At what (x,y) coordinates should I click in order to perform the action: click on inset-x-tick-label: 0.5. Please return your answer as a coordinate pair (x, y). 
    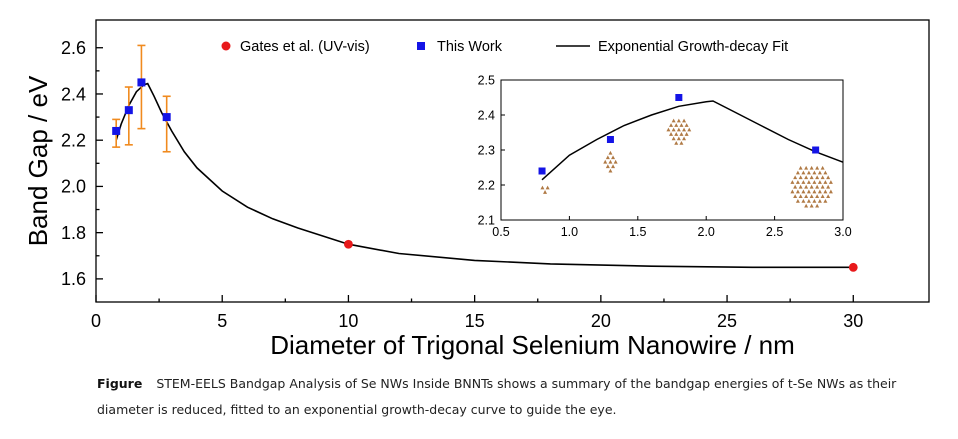
    Looking at the image, I should click on (500, 232).